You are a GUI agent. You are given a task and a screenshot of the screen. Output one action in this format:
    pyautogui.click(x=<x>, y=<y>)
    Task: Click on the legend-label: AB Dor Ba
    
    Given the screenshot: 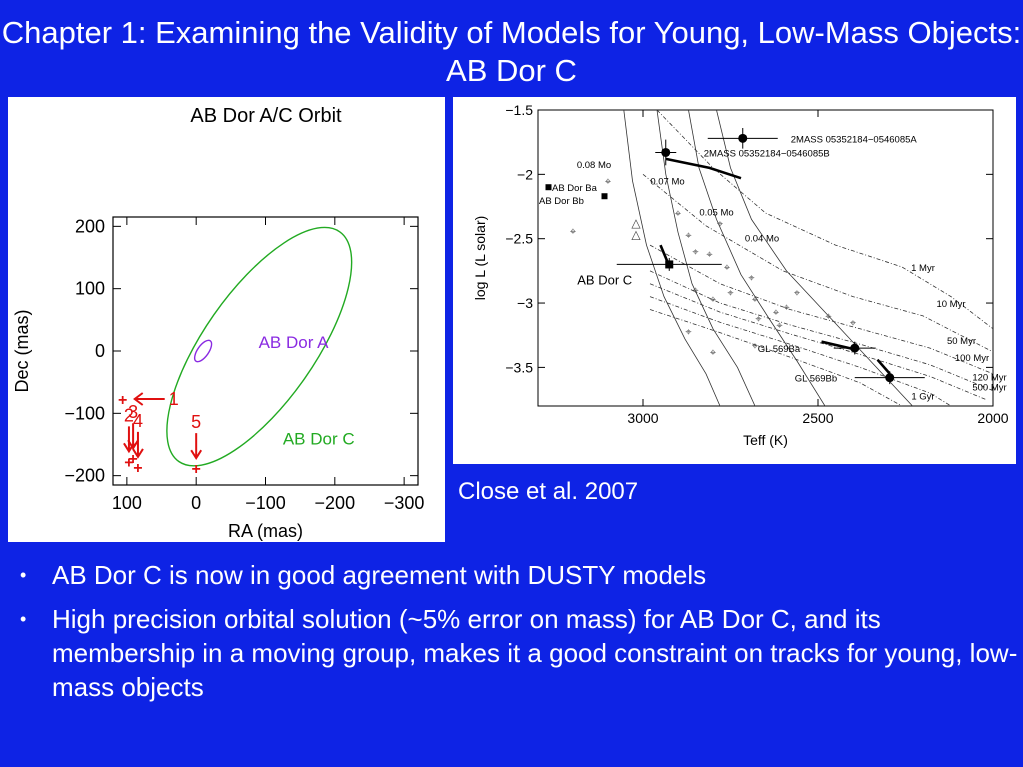 What is the action you would take?
    pyautogui.click(x=575, y=188)
    